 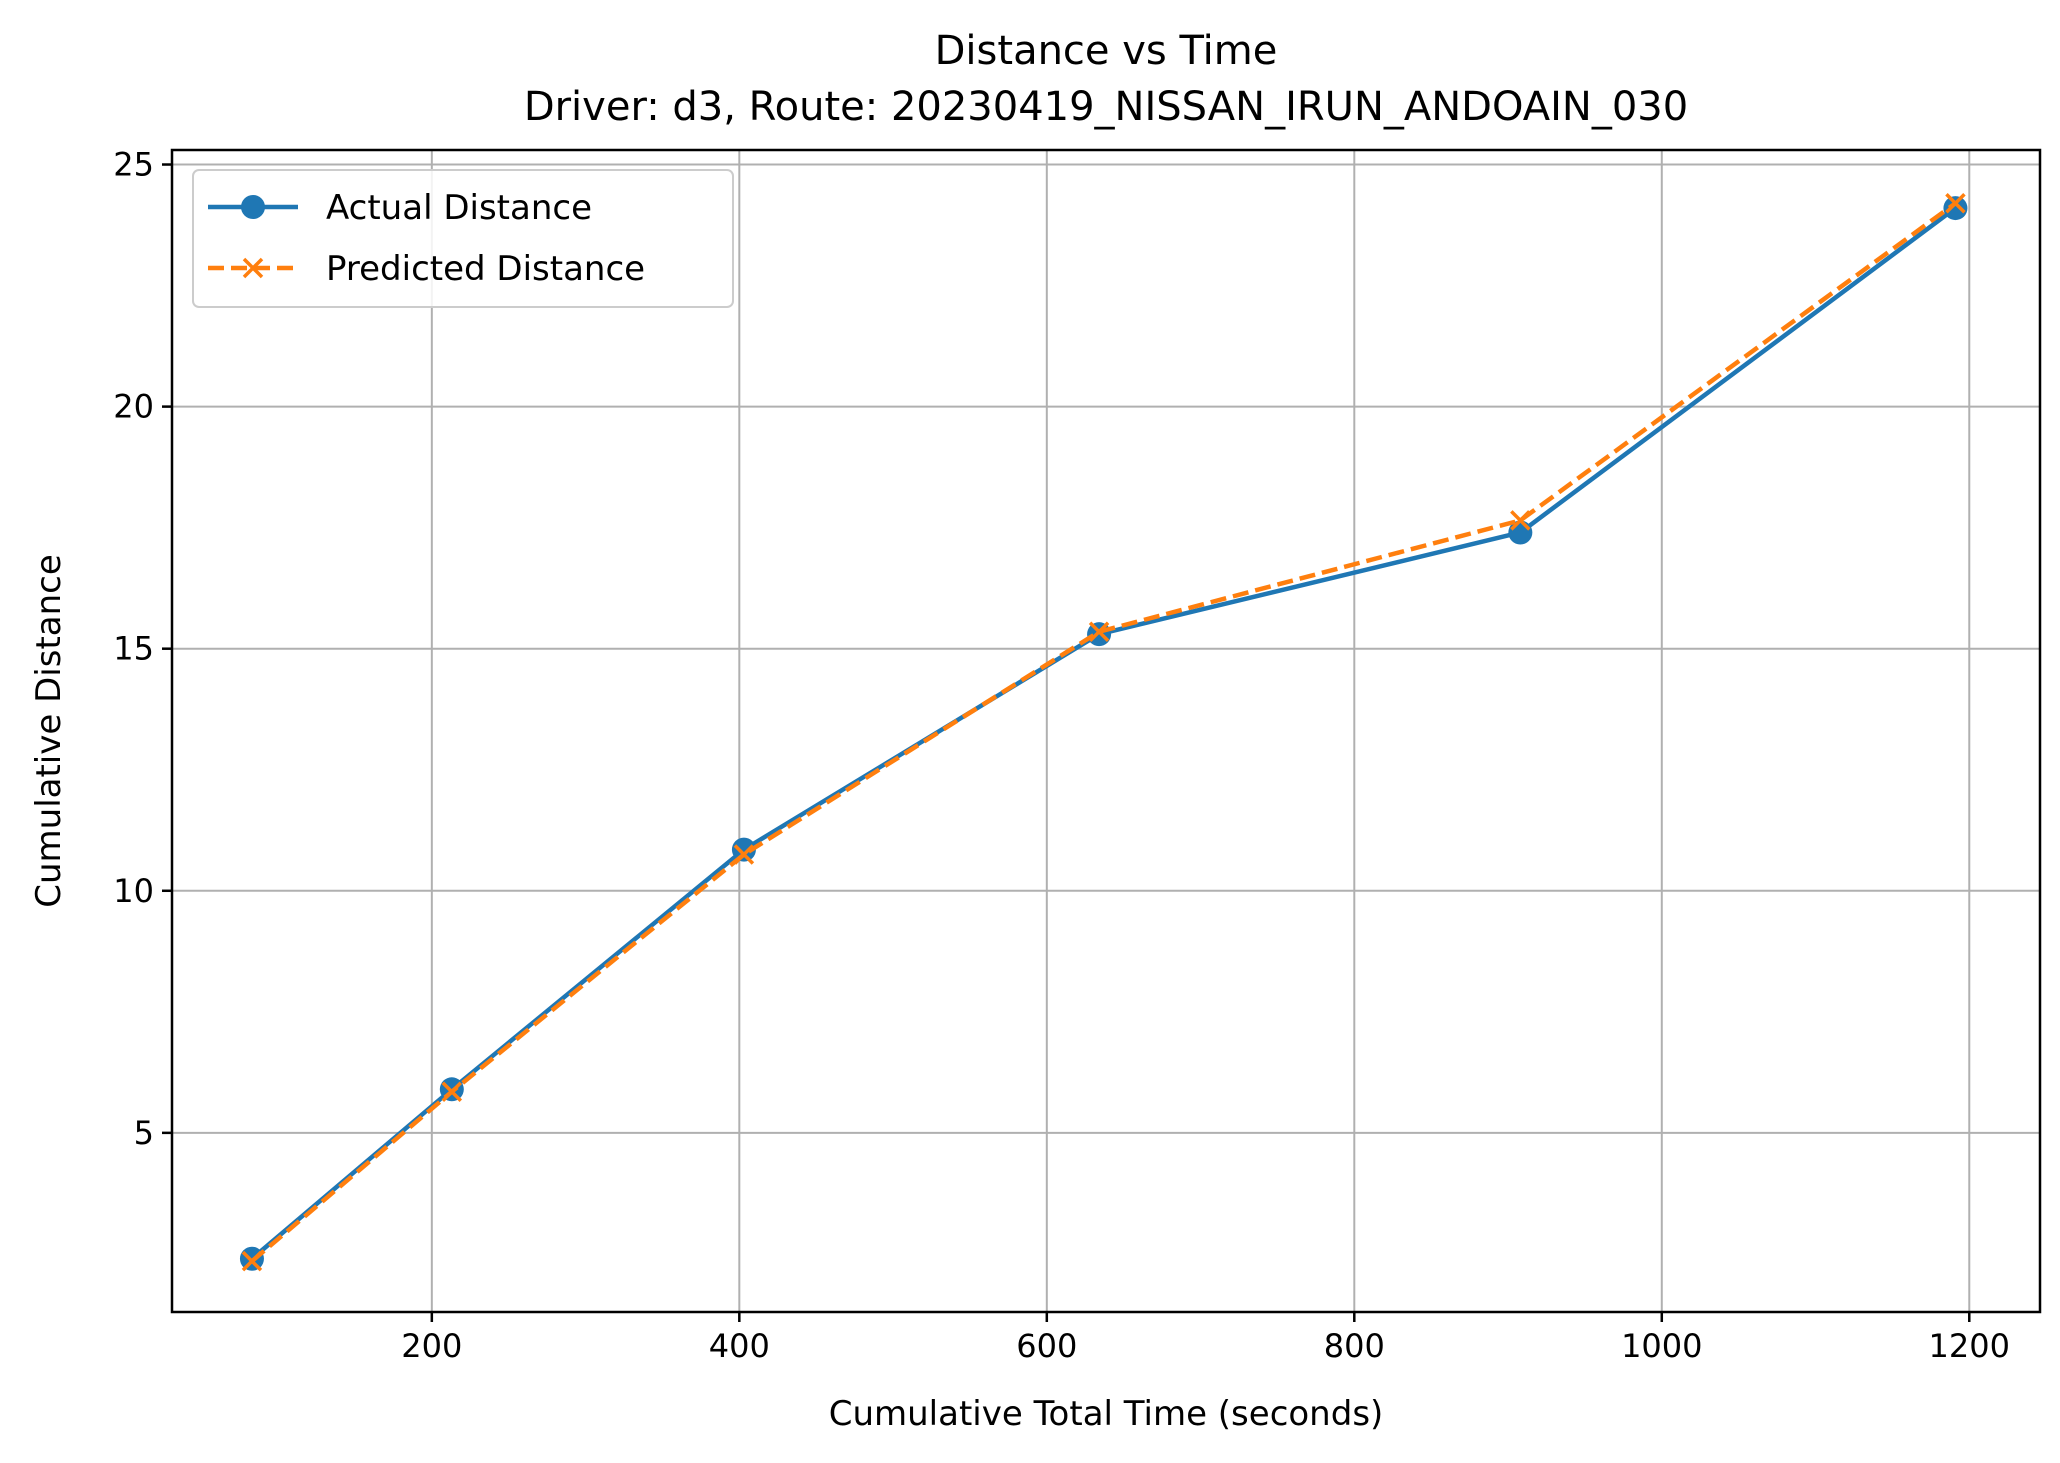 What do you see at coordinates (1046, 1346) in the screenshot?
I see `x-tick-label: 600` at bounding box center [1046, 1346].